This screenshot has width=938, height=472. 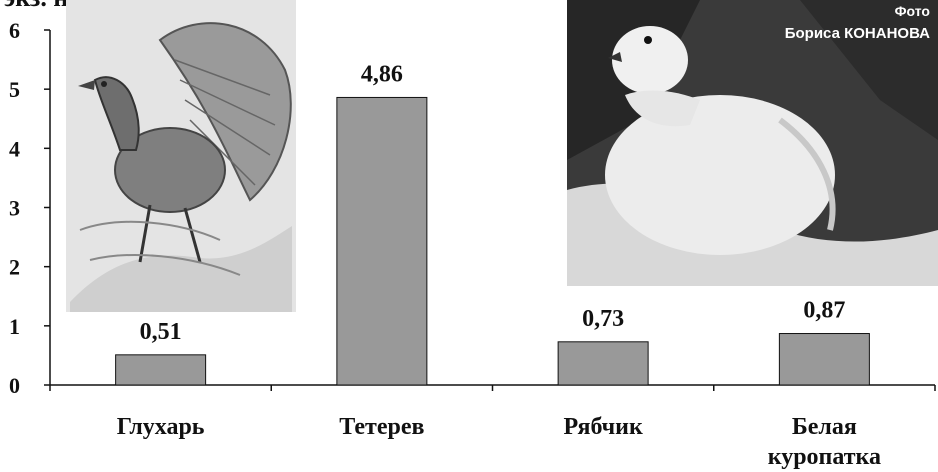 I want to click on data-label: 0,87, so click(x=824, y=311).